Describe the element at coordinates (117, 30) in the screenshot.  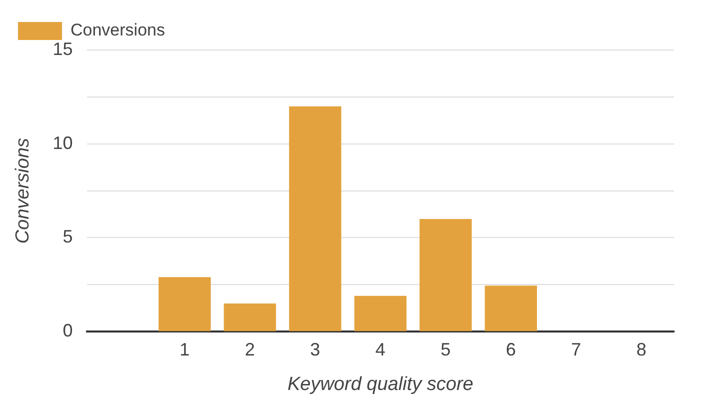
I see `legend-label: Conversions` at that location.